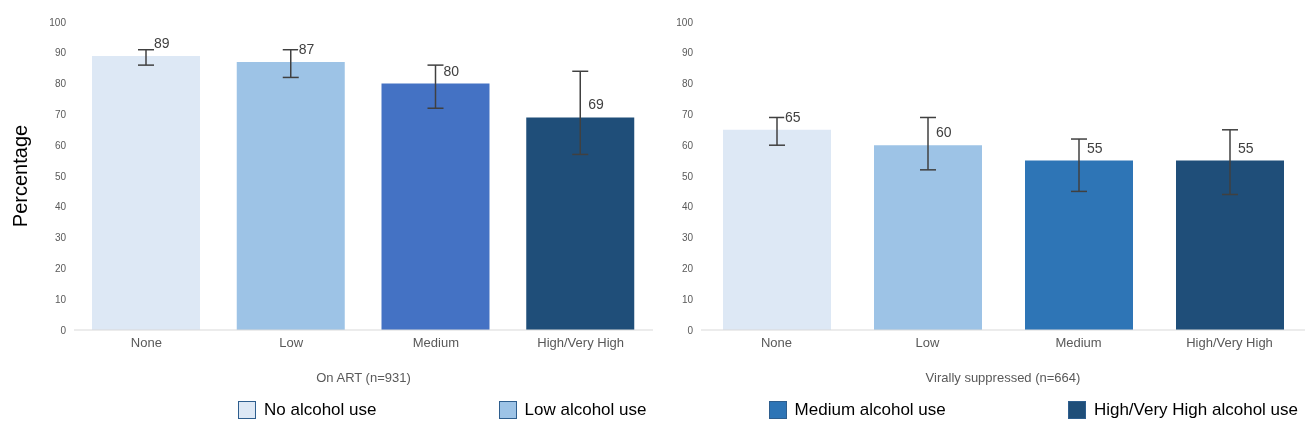 This screenshot has width=1307, height=436. I want to click on x-axis-title: Virally suppressed (n=664), so click(1003, 377).